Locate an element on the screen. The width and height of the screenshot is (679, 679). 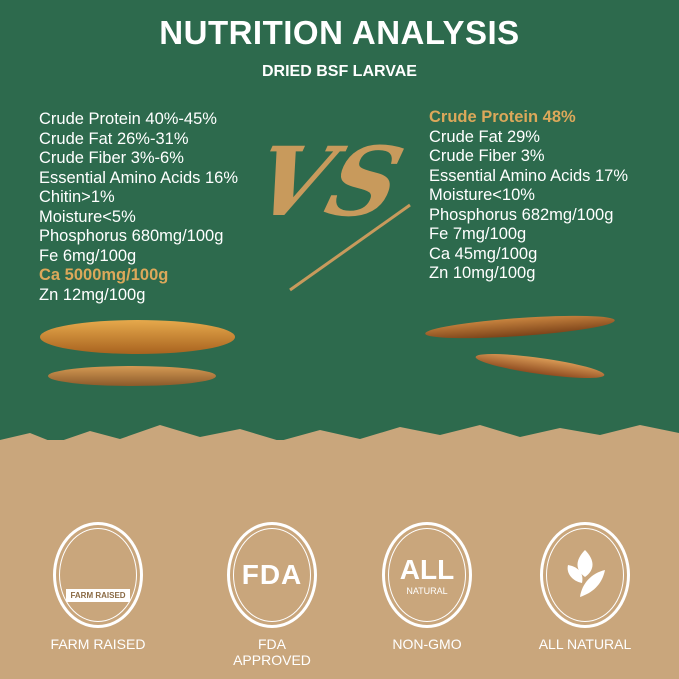
page-title: NUTRITION ANALYSIS is located at coordinates (339, 32).